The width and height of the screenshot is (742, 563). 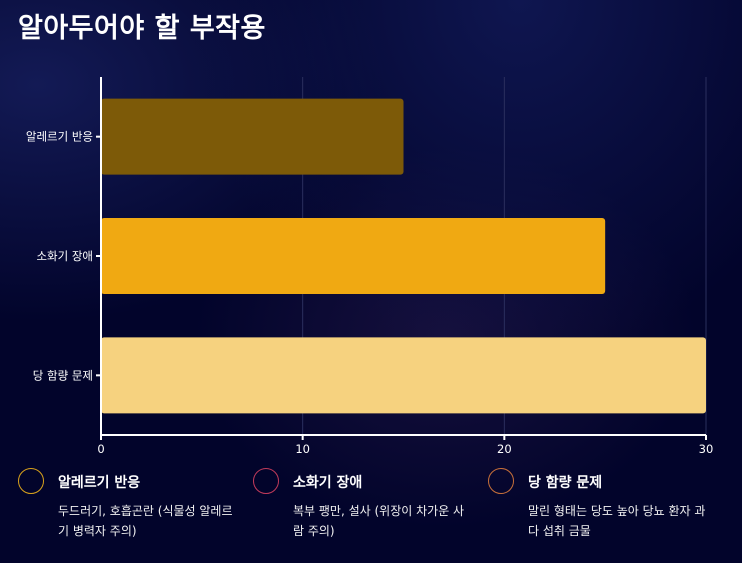 I want to click on legend-description: 복부 팽만, 설사 (위장이 차가운 사람 주의), so click(x=379, y=521).